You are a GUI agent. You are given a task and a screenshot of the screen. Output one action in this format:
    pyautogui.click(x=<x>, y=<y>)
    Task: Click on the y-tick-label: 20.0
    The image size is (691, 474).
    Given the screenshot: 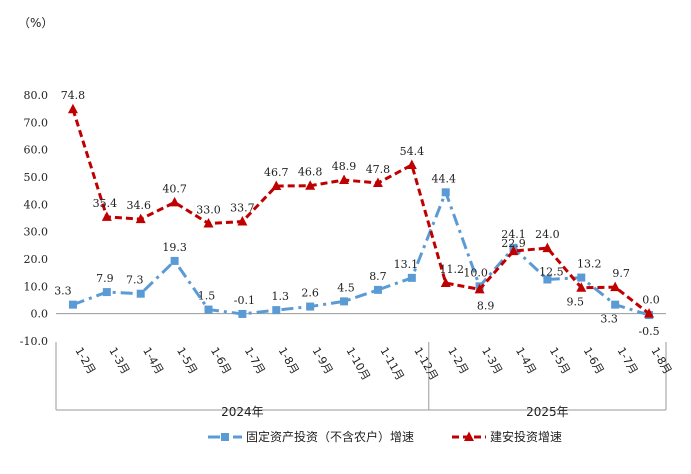 What is the action you would take?
    pyautogui.click(x=36, y=259)
    